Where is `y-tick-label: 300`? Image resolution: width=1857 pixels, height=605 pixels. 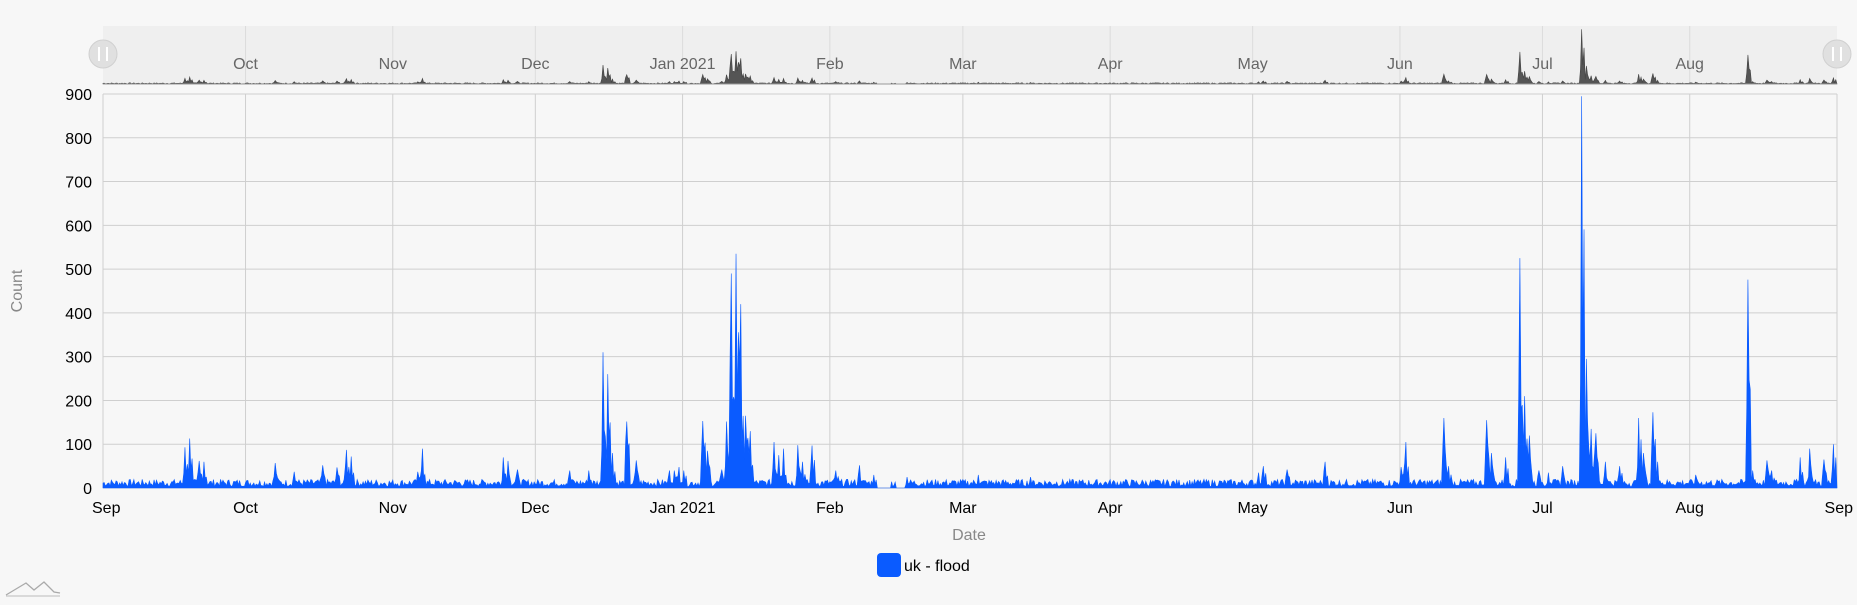 y-tick-label: 300 is located at coordinates (78, 358).